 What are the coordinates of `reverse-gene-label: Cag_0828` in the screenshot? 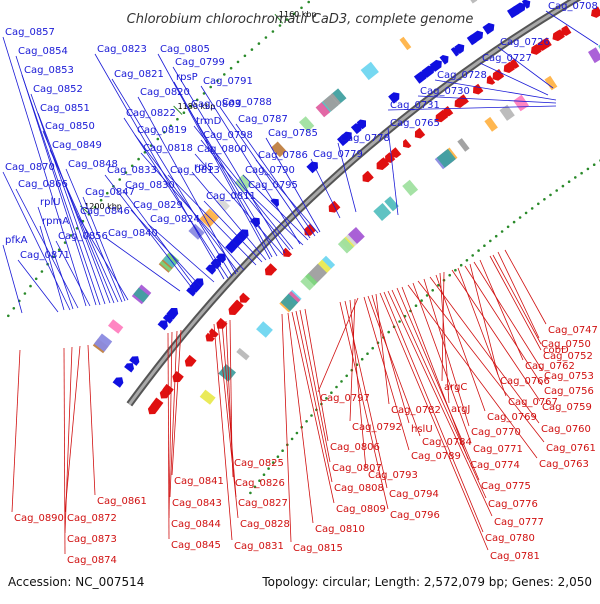 It's located at (265, 524).